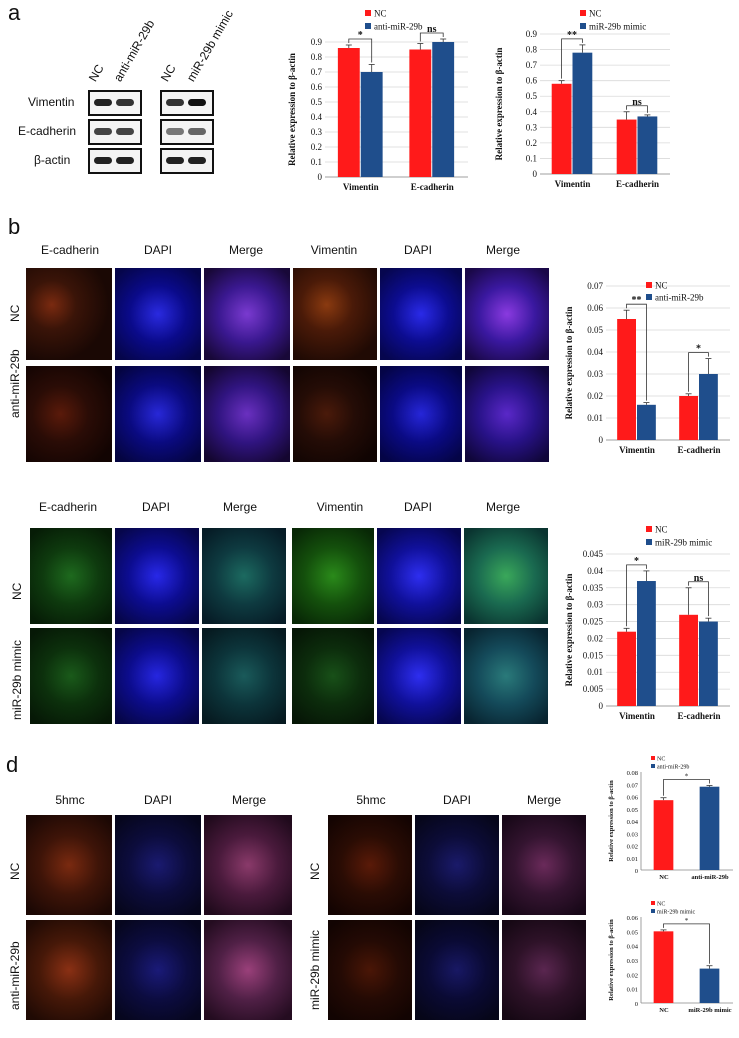 The image size is (739, 1038). Describe the element at coordinates (187, 103) in the screenshot. I see `western-blot-vimentin-right` at that location.